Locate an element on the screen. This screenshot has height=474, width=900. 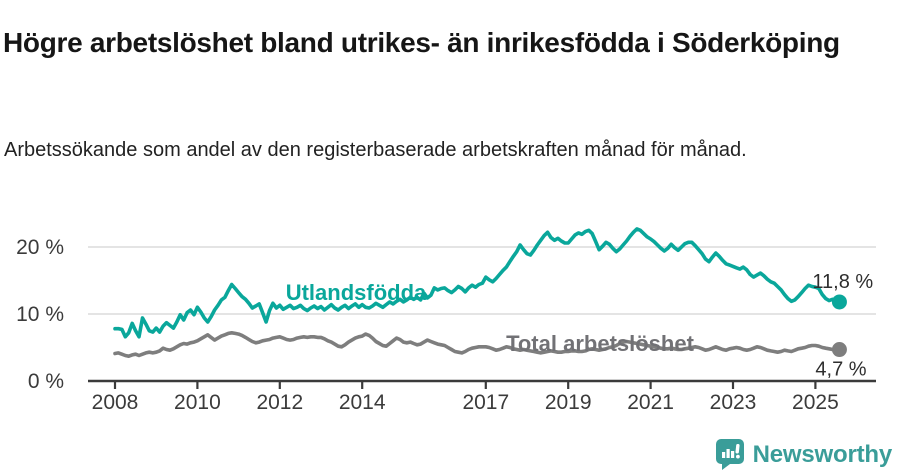
series-end-dot-total-arbetsloshet is located at coordinates (839, 350).